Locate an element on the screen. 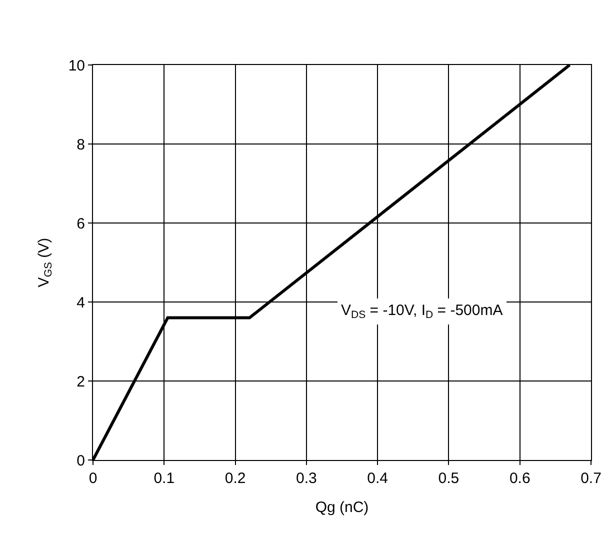 The width and height of the screenshot is (613, 533). x-tick-label: 0.7 is located at coordinates (591, 478).